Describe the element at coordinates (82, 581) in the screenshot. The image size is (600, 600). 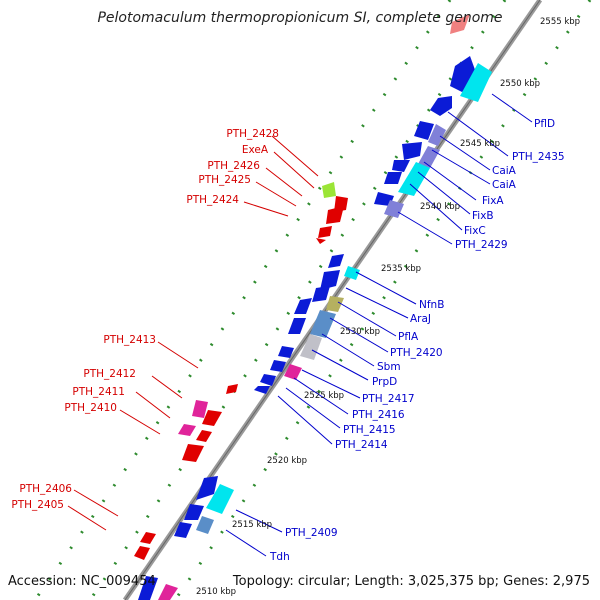
I see `accession-label: Accession: NC_009454` at that location.